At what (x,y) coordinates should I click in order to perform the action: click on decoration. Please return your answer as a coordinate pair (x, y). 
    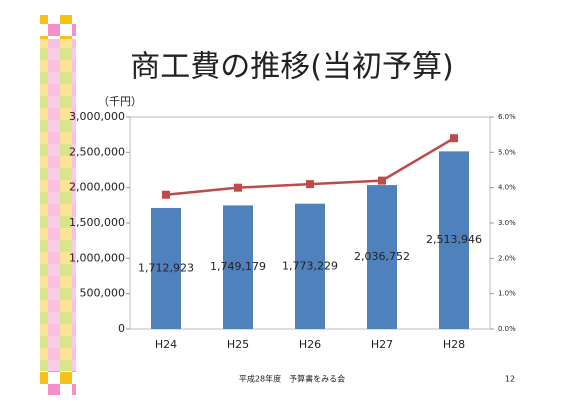
    Looking at the image, I should click on (58, 205).